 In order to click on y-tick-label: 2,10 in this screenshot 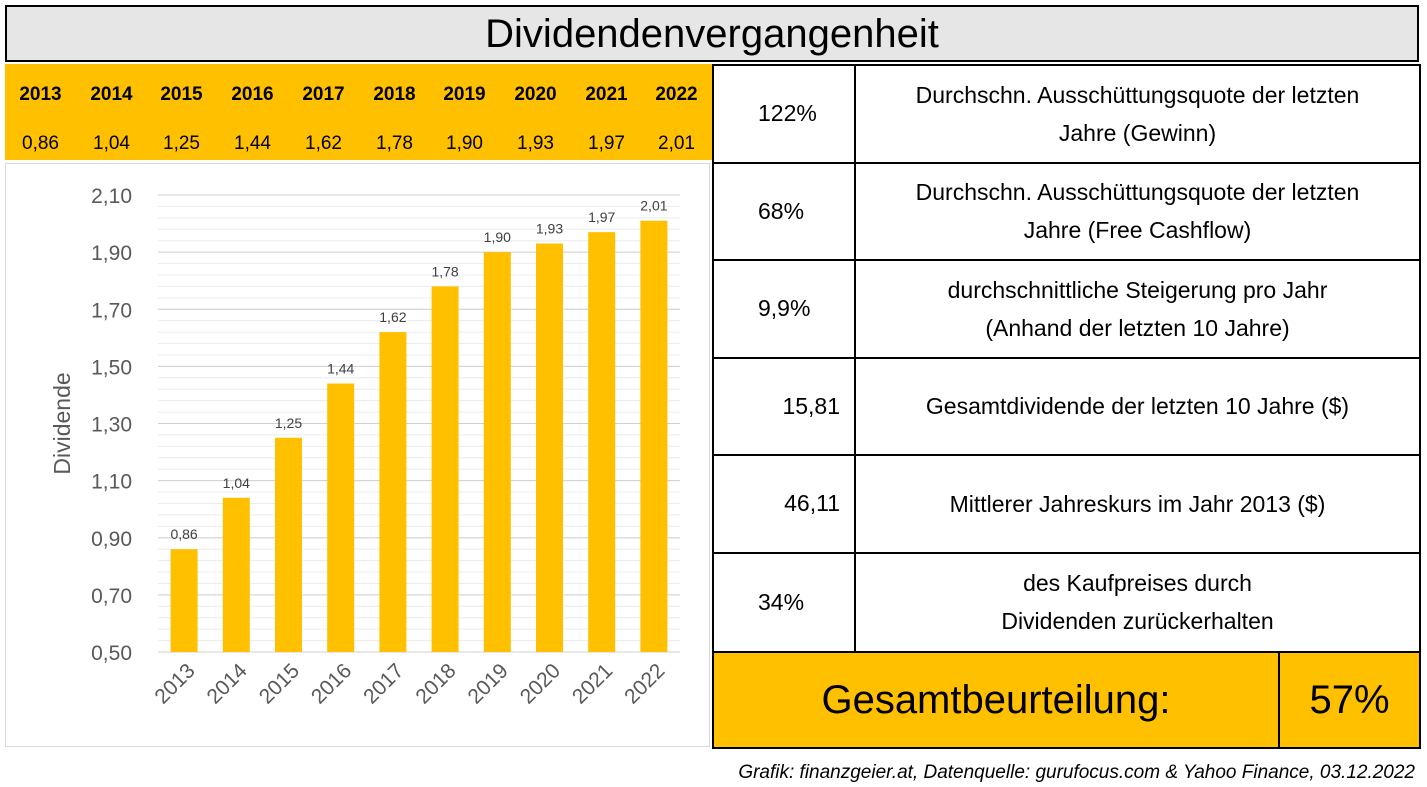, I will do `click(111, 196)`.